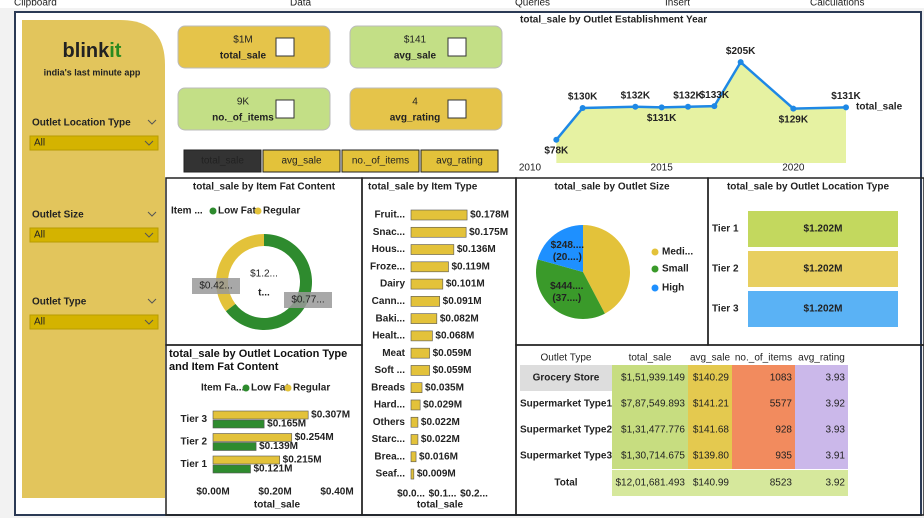  Describe the element at coordinates (794, 119) in the screenshot. I see `data-label: $129K` at that location.